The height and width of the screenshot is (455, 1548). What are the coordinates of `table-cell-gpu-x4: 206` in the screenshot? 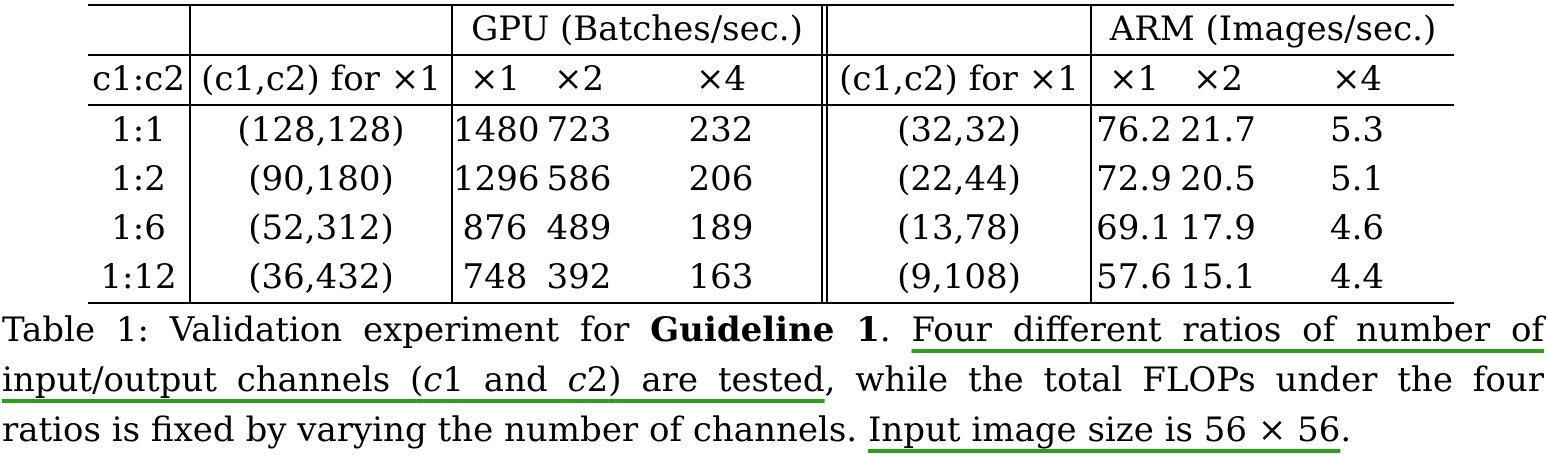 It's located at (721, 179).